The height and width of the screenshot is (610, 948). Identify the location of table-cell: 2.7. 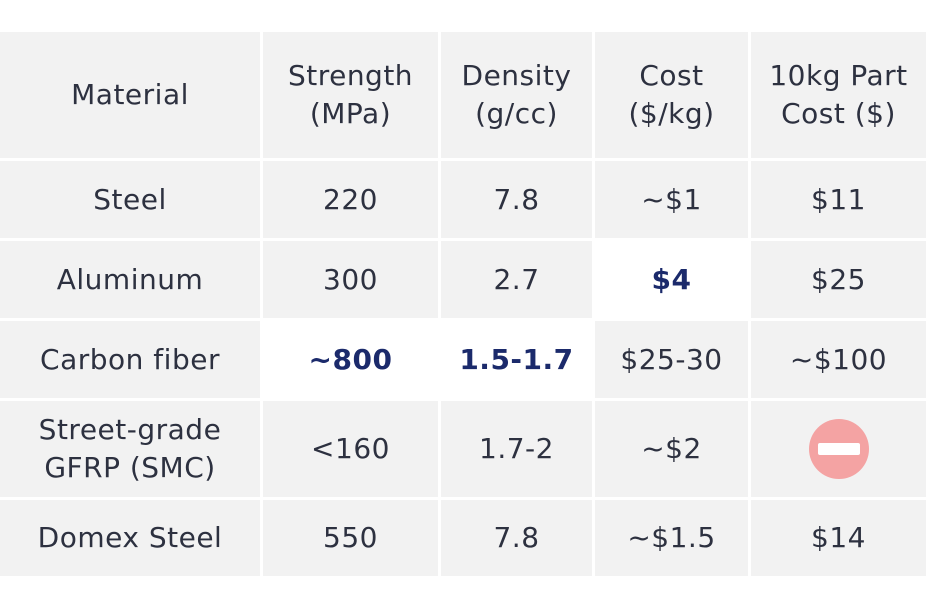
(516, 279).